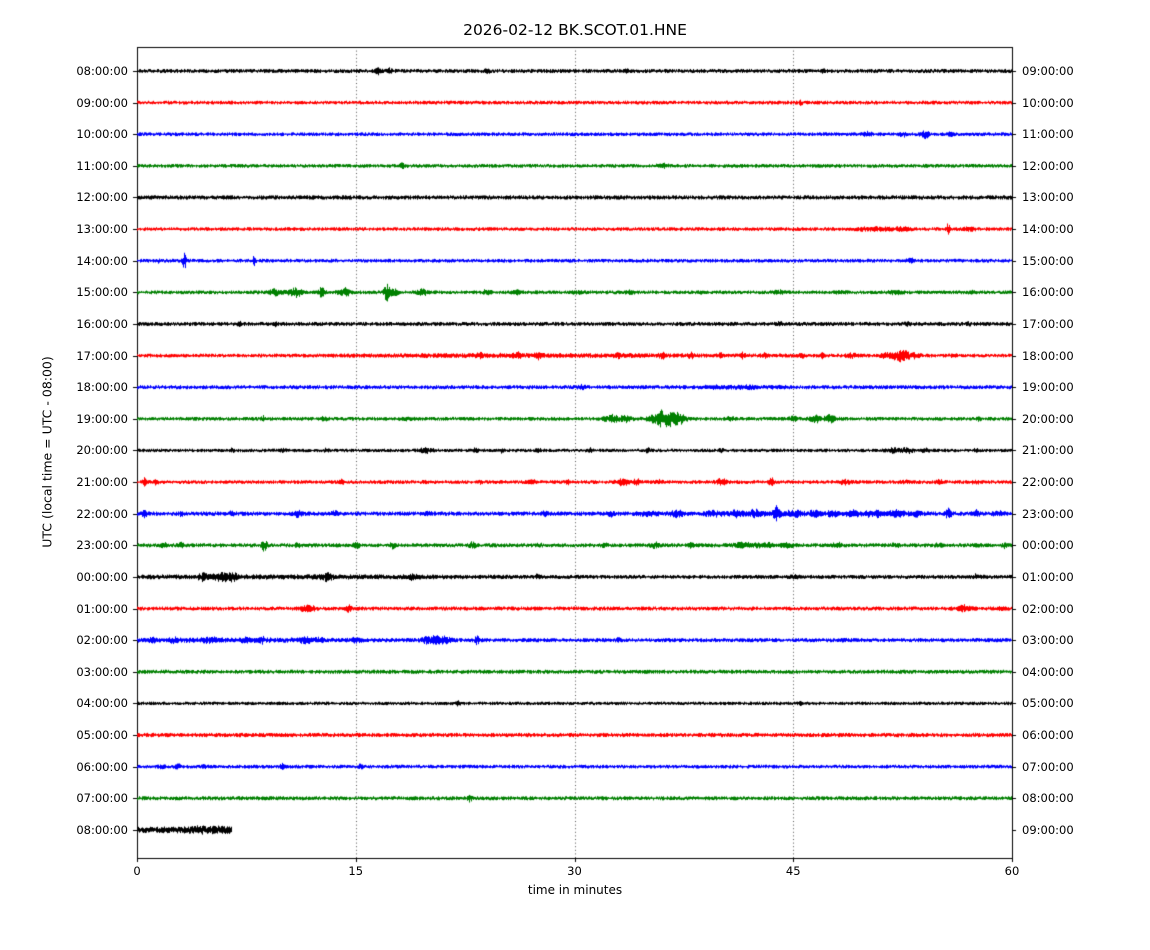 Image resolution: width=1150 pixels, height=950 pixels. What do you see at coordinates (102, 482) in the screenshot?
I see `utc-time-label: 21:00:00` at bounding box center [102, 482].